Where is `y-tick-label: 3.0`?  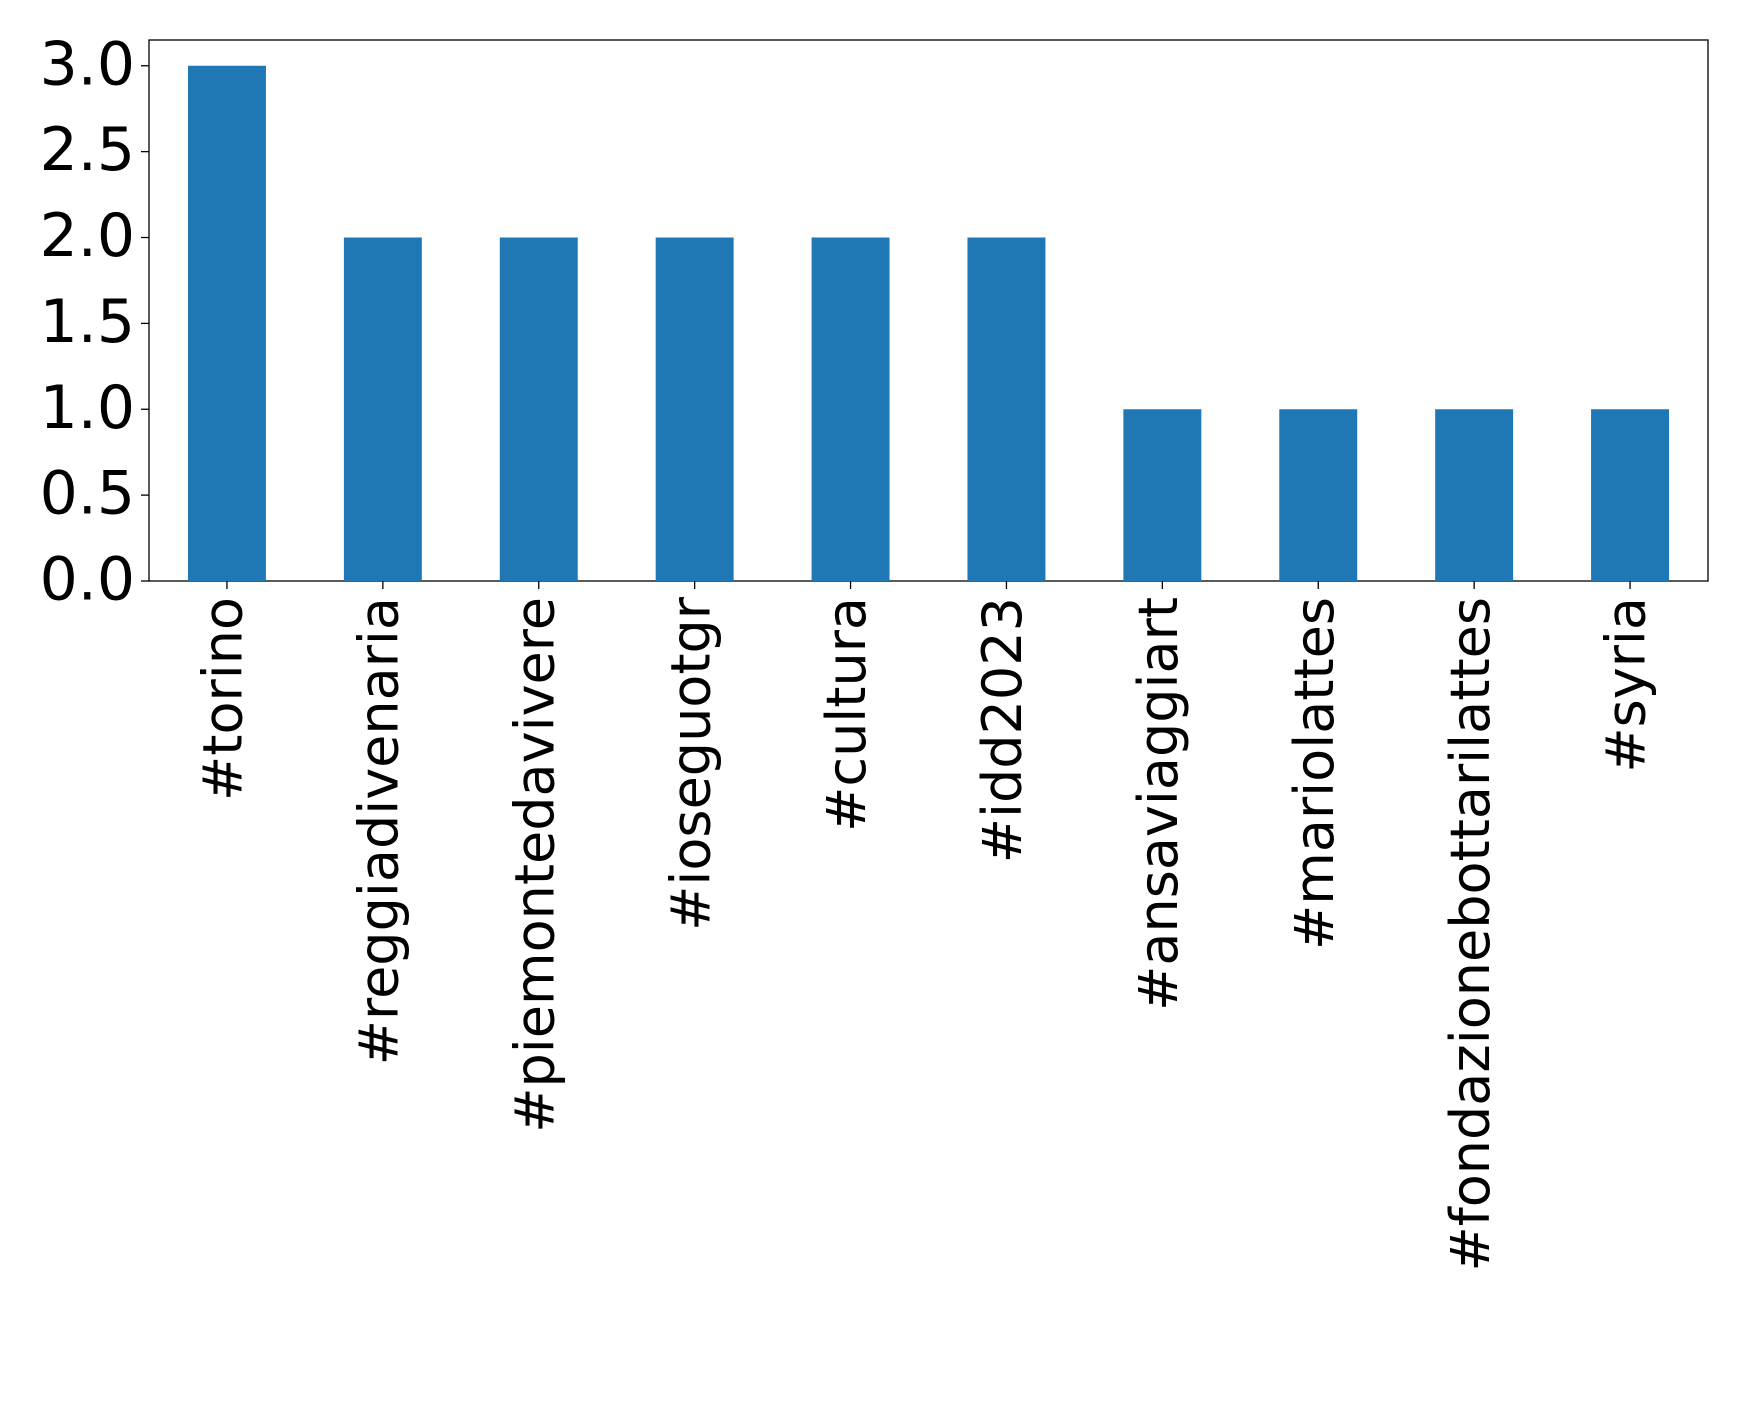
y-tick-label: 3.0 is located at coordinates (87, 64).